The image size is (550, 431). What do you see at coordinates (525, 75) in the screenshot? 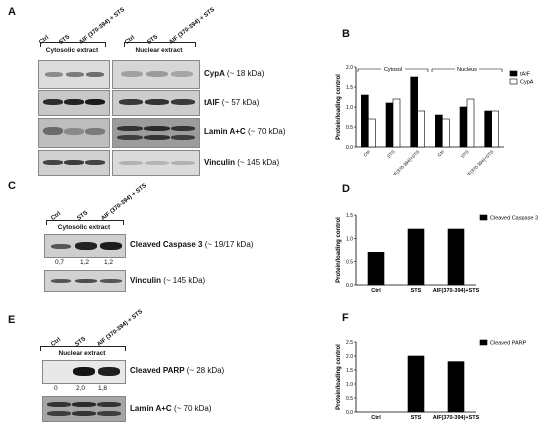
I see `legend-label: tAIF` at bounding box center [525, 75].